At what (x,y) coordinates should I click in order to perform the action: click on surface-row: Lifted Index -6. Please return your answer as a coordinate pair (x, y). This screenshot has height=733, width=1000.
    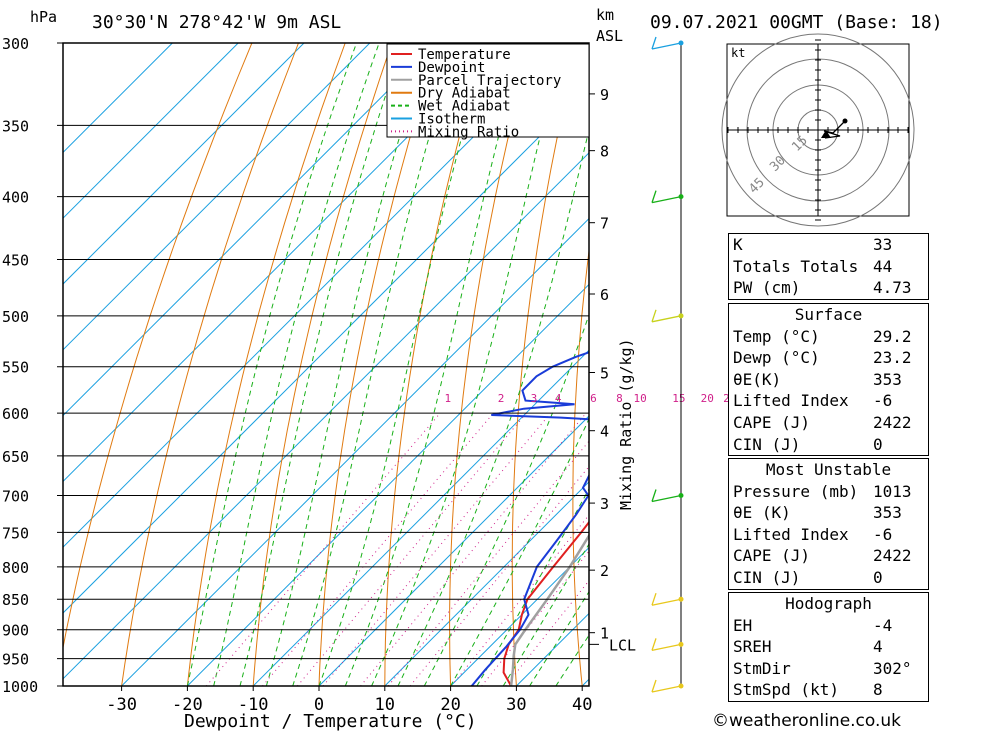
    Looking at the image, I should click on (828, 401).